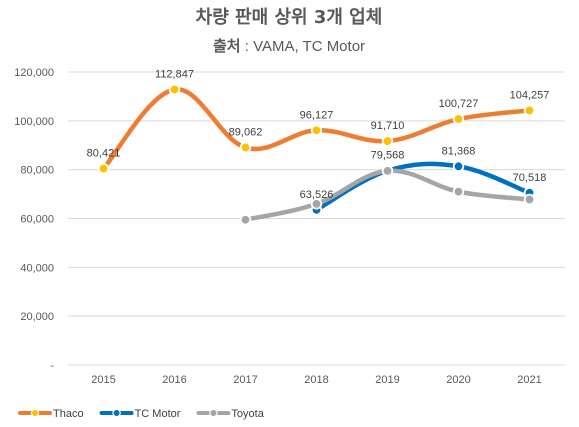  What do you see at coordinates (68, 414) in the screenshot?
I see `legend-label: Thaco` at bounding box center [68, 414].